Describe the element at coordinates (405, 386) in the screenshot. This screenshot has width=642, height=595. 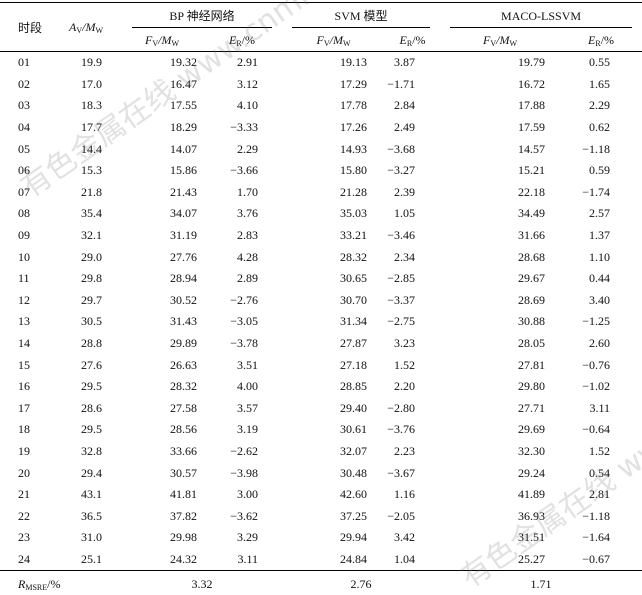
I see `cell: 2.20` at that location.